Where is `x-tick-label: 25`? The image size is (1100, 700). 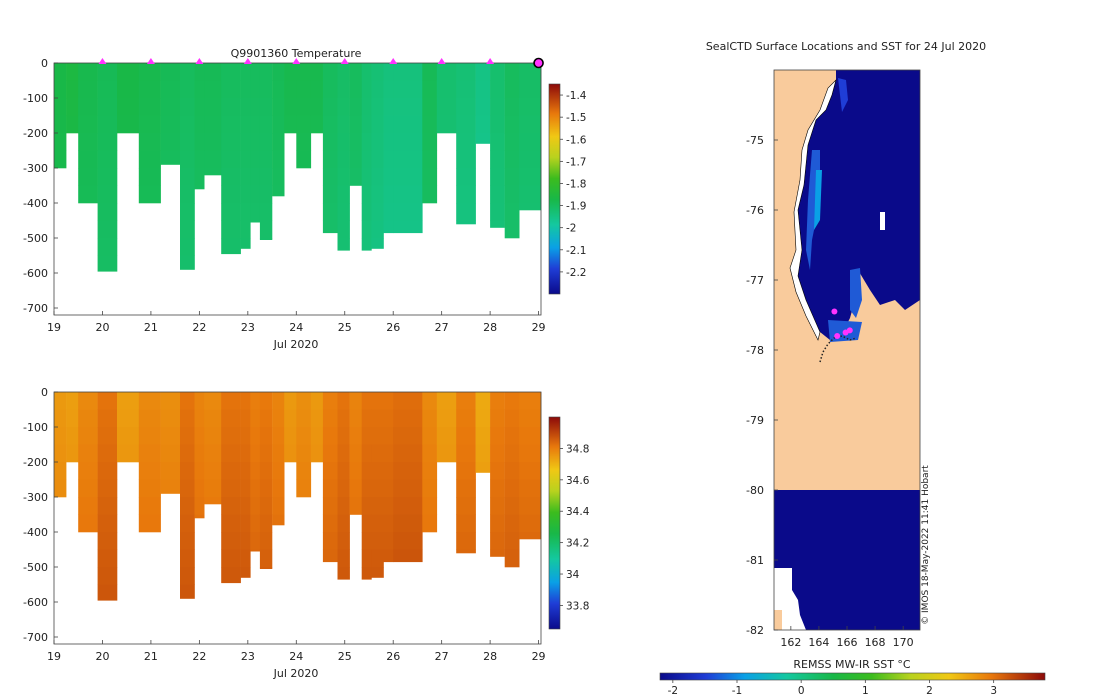 x-tick-label: 25 is located at coordinates (345, 656).